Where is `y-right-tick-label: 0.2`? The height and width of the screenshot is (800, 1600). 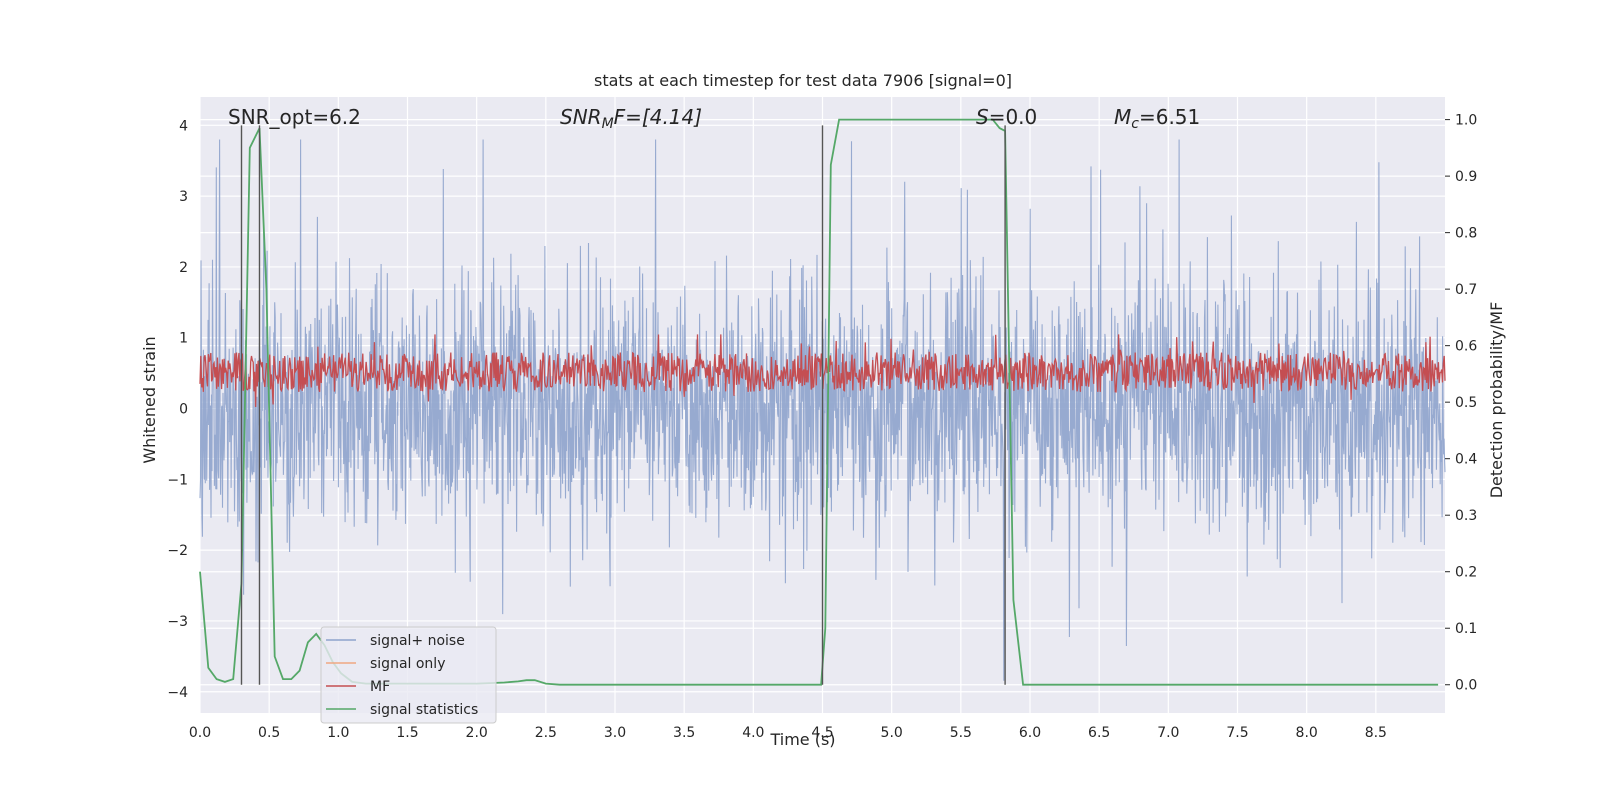 y-right-tick-label: 0.2 is located at coordinates (1466, 573).